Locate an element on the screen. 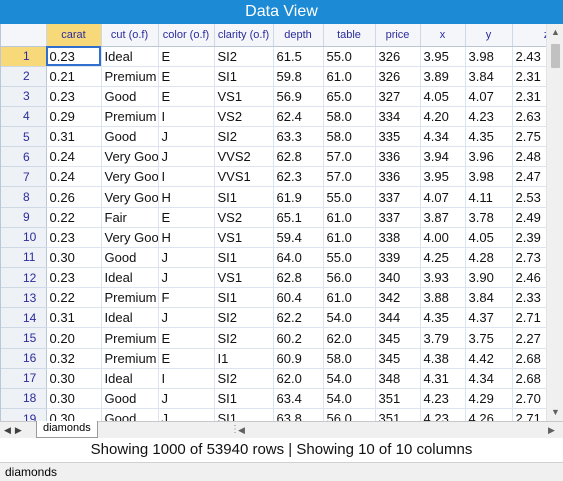  row-number-cell: 6 is located at coordinates (24, 157).